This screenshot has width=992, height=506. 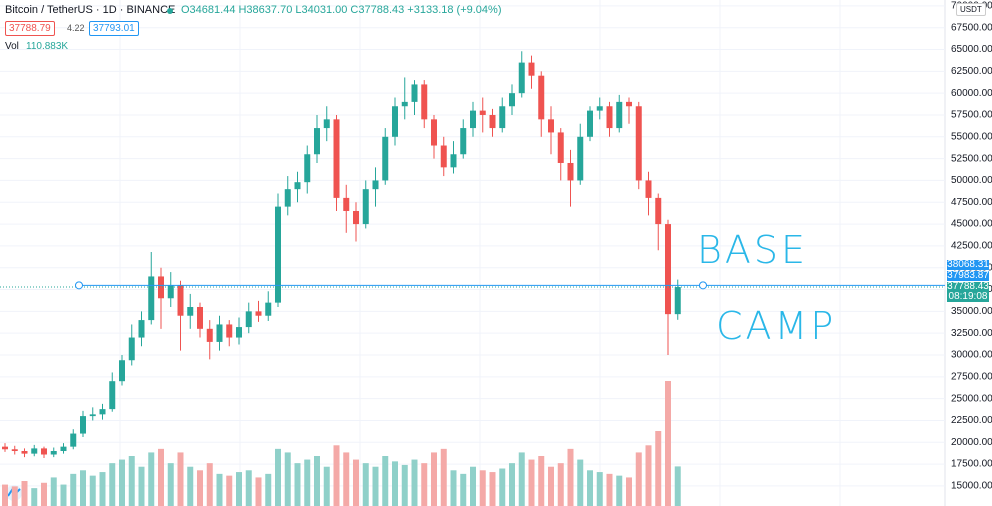 What do you see at coordinates (971, 136) in the screenshot?
I see `y-tick-label: 55000.00` at bounding box center [971, 136].